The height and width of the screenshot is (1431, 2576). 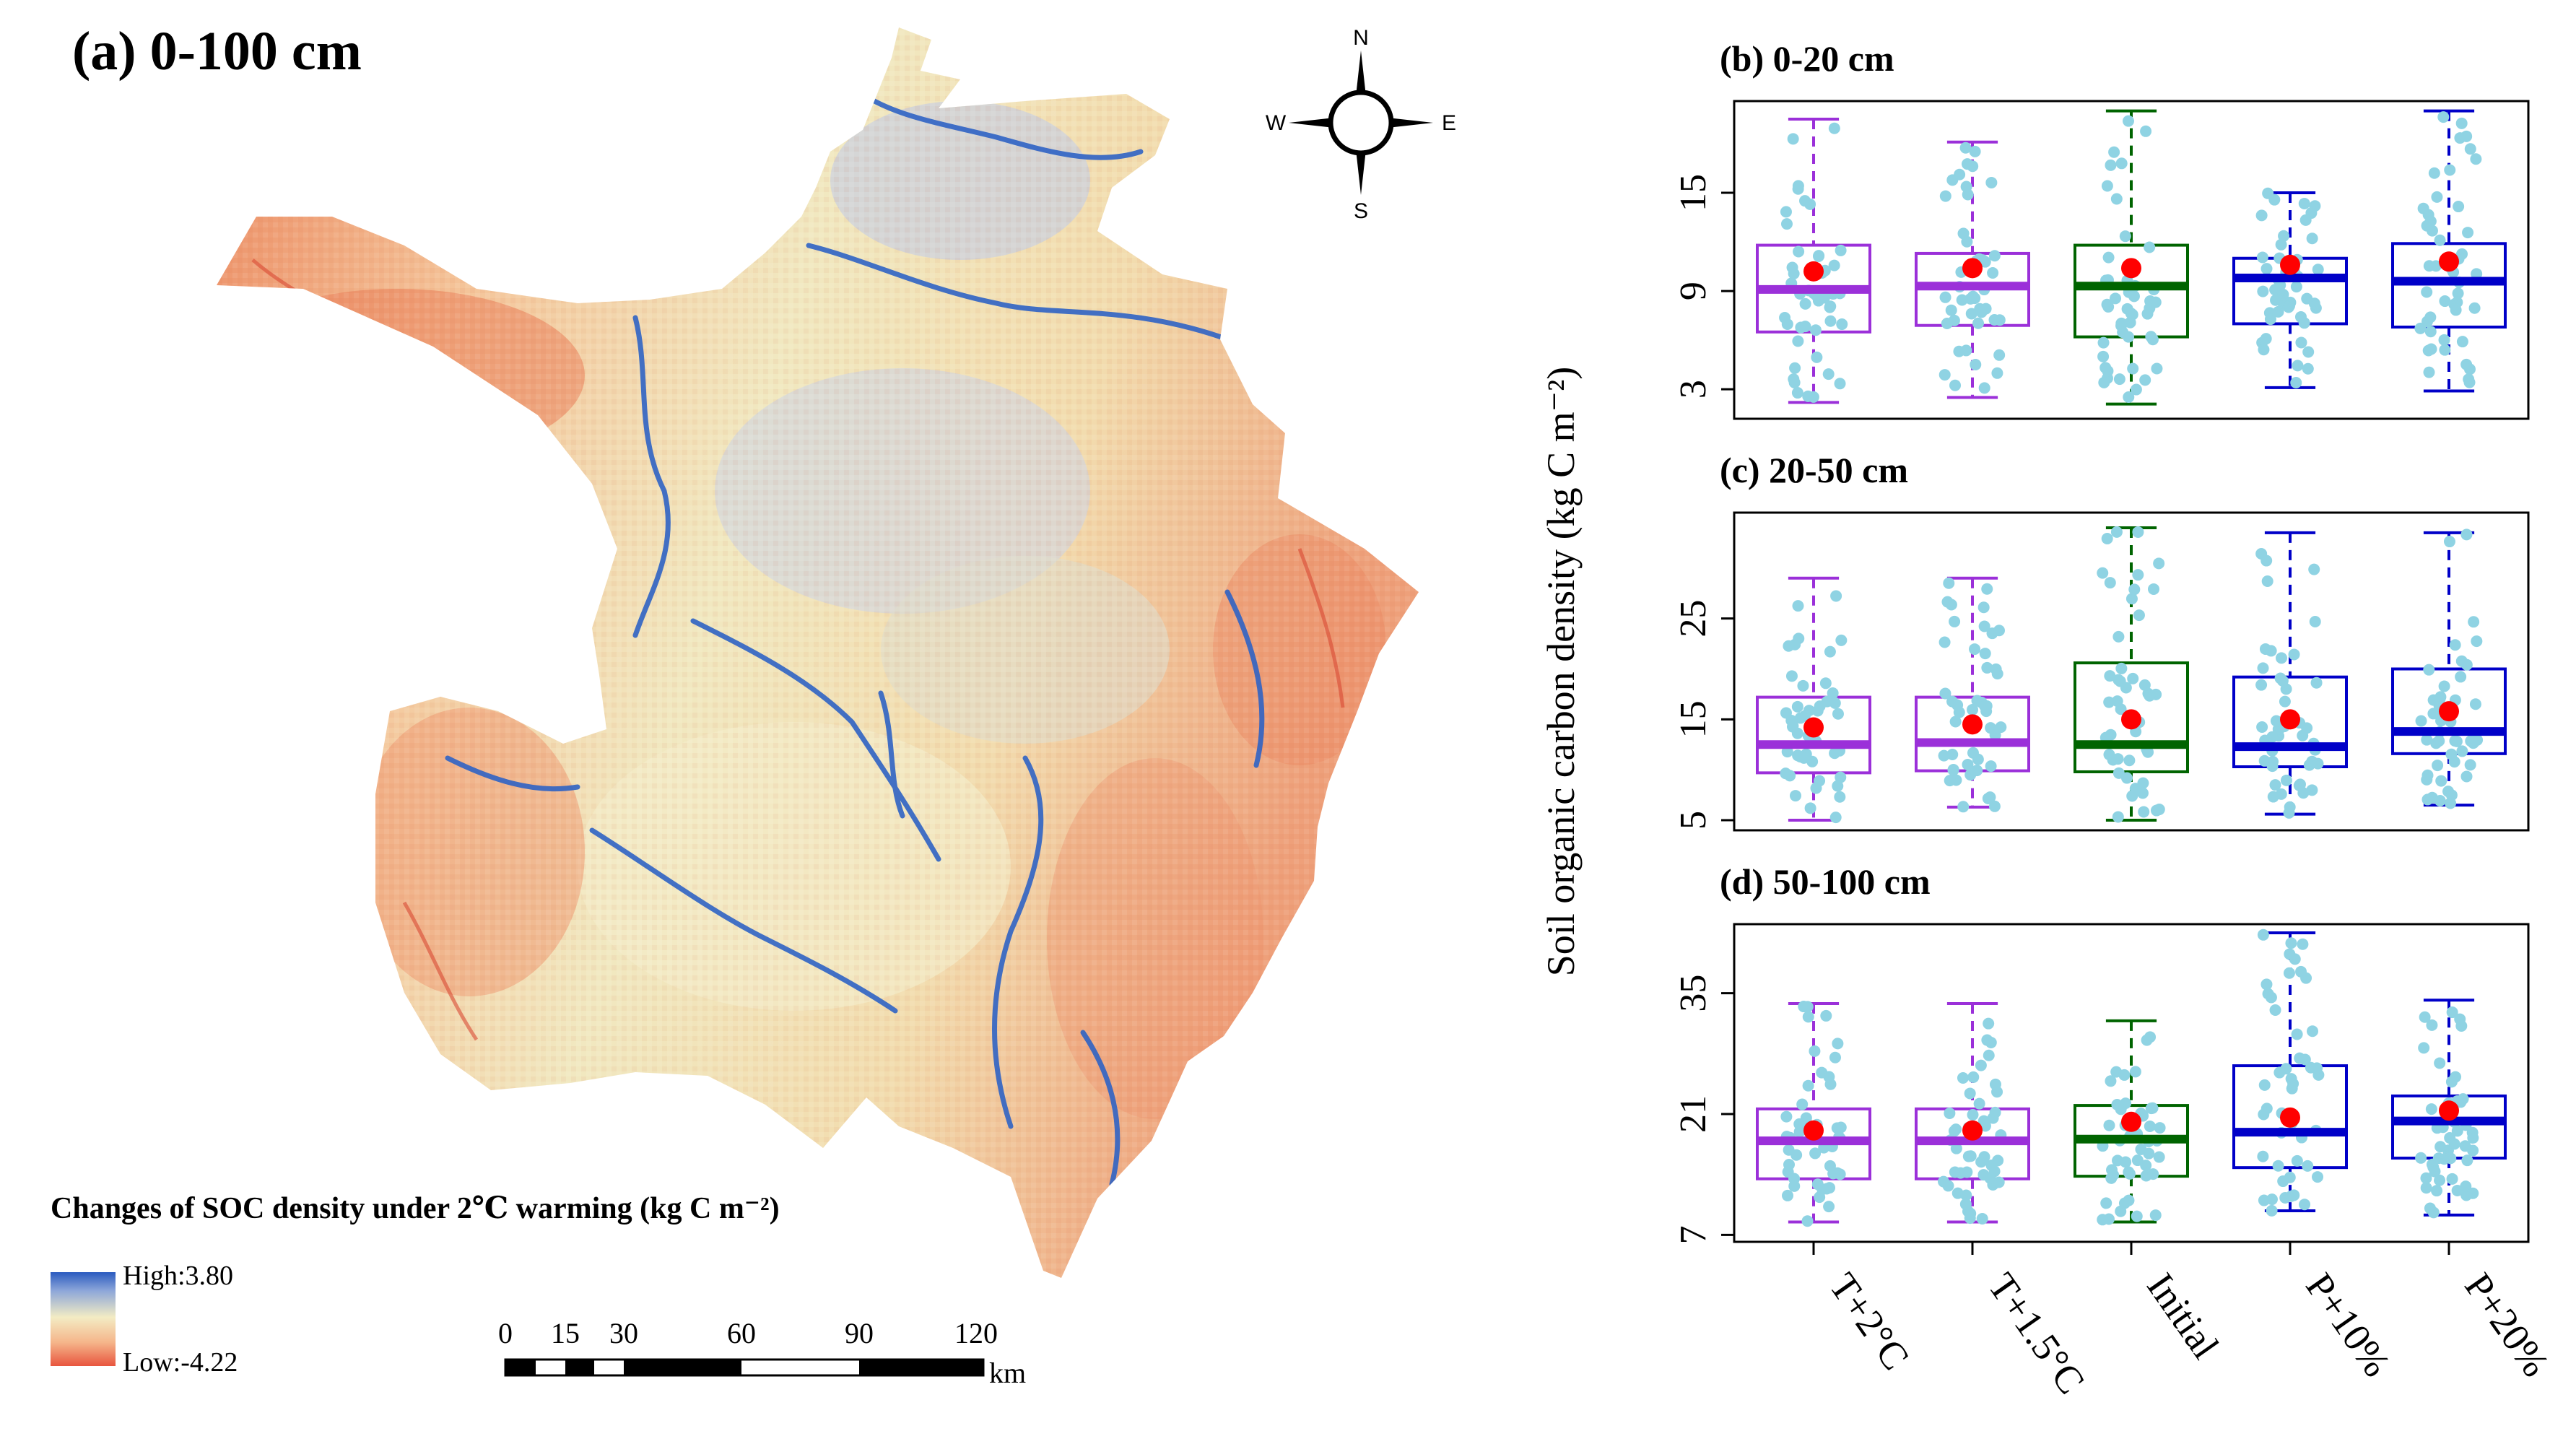 What do you see at coordinates (976, 1333) in the screenshot?
I see `scale-tick-label: 120` at bounding box center [976, 1333].